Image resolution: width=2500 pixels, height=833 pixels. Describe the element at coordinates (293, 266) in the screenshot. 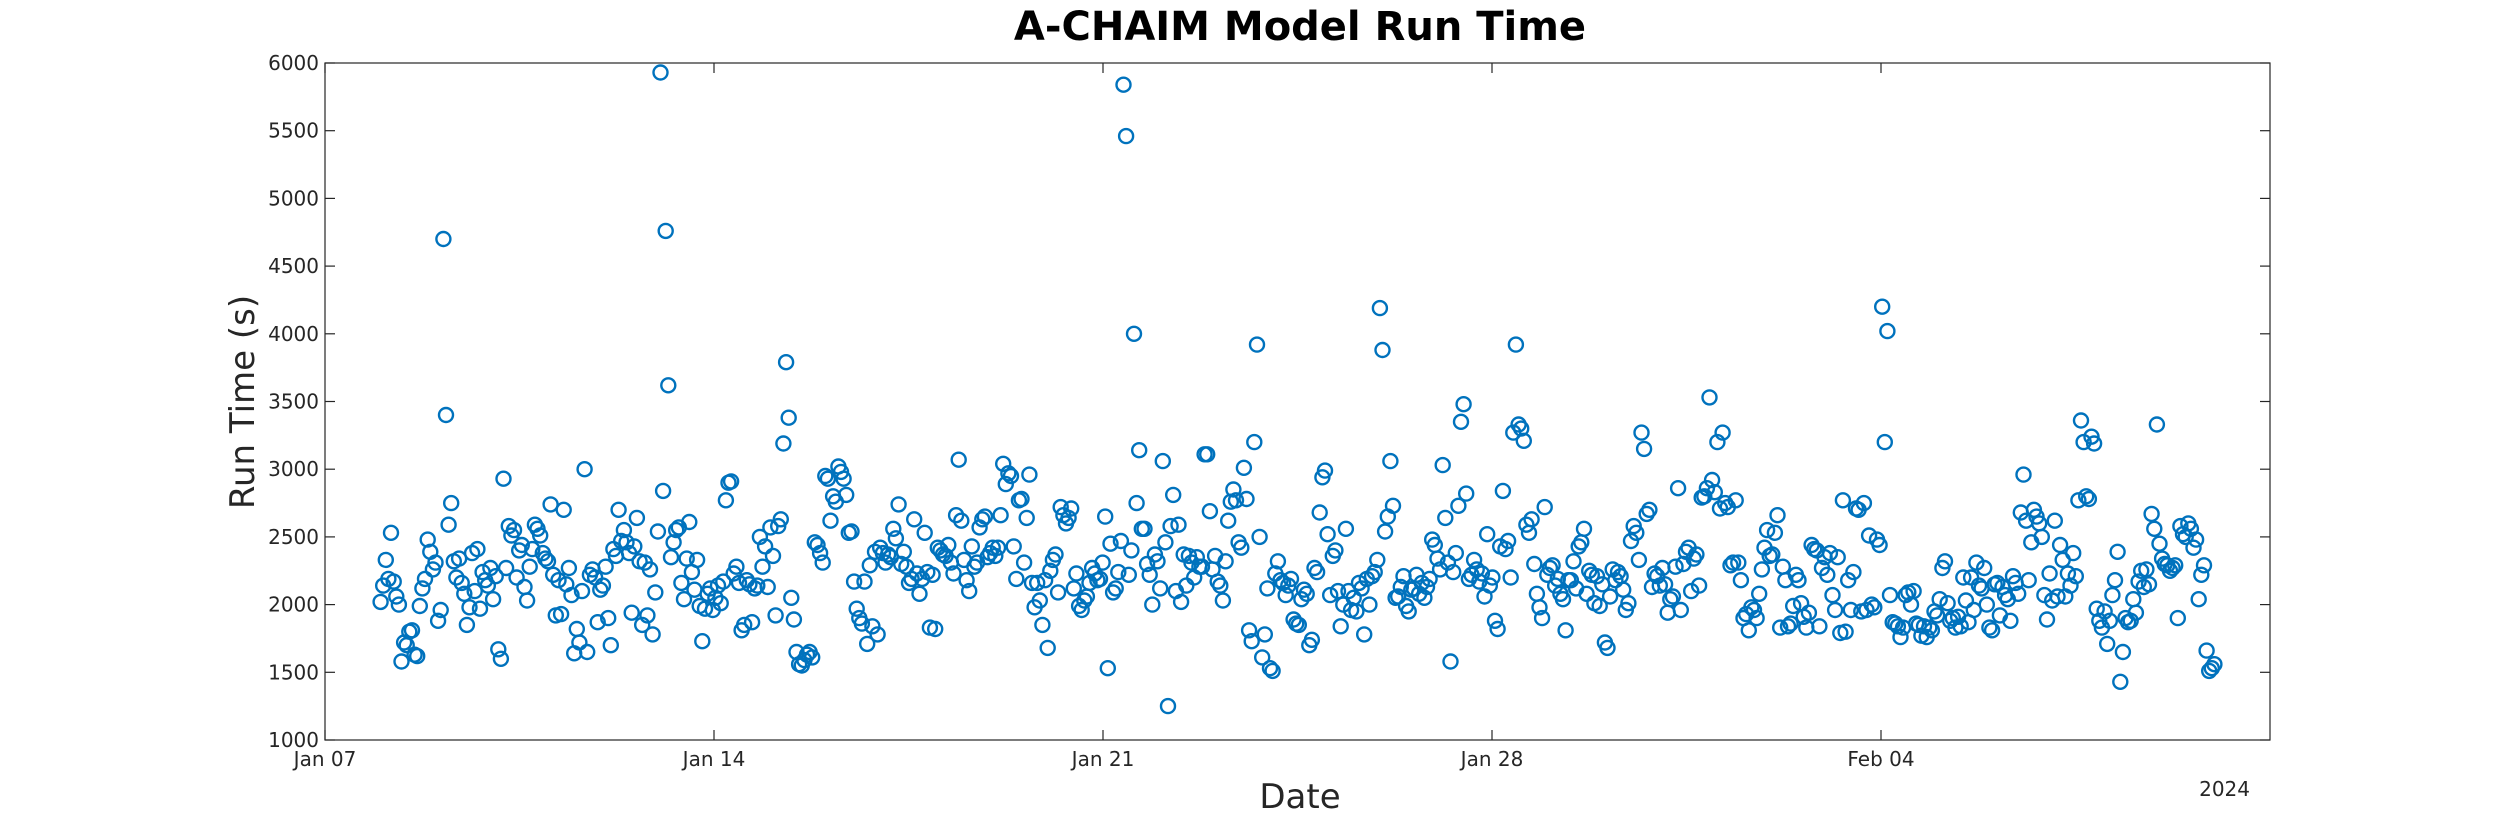

I see `y-tick-label: 4500` at that location.